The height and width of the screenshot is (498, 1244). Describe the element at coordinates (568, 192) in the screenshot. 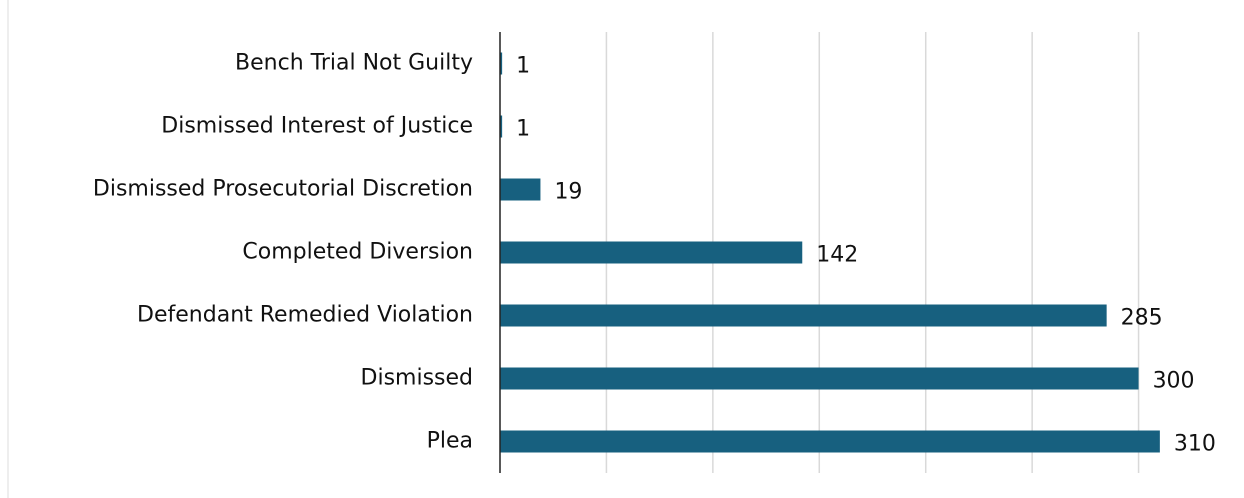

I see `value-label: 19` at that location.